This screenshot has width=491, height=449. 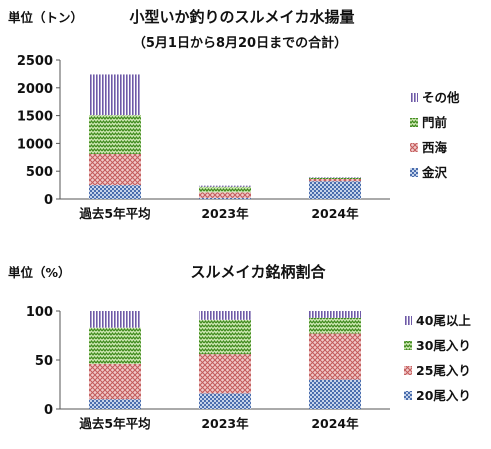 What do you see at coordinates (435, 122) in the screenshot?
I see `legend-label: 門前` at bounding box center [435, 122].